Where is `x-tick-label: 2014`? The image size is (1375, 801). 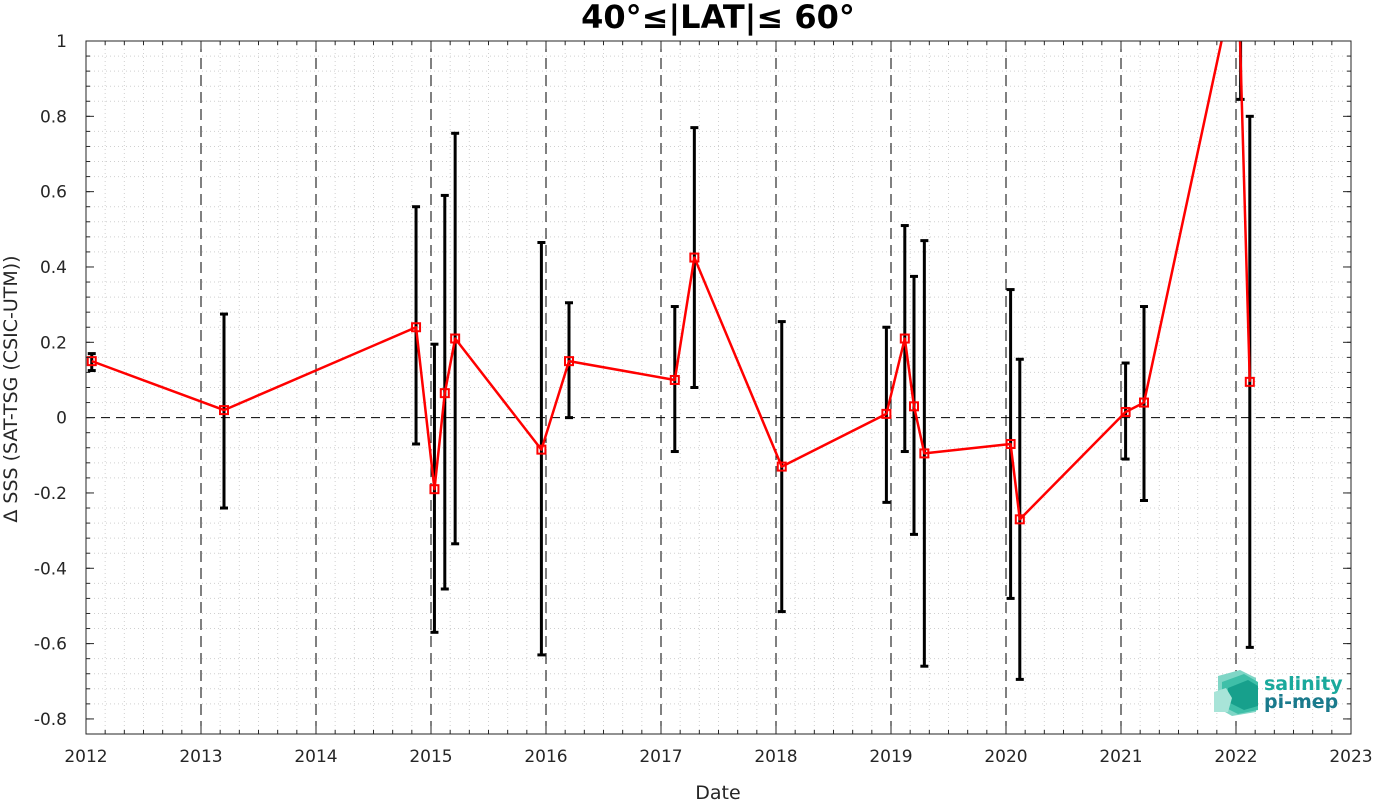
x-tick-label: 2014 is located at coordinates (315, 757).